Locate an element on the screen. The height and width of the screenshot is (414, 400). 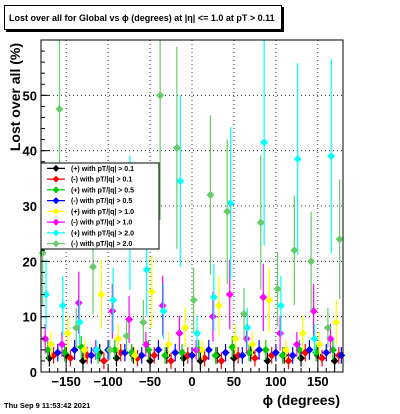
x-axis-label: ϕ (degrees) is located at coordinates (301, 400).